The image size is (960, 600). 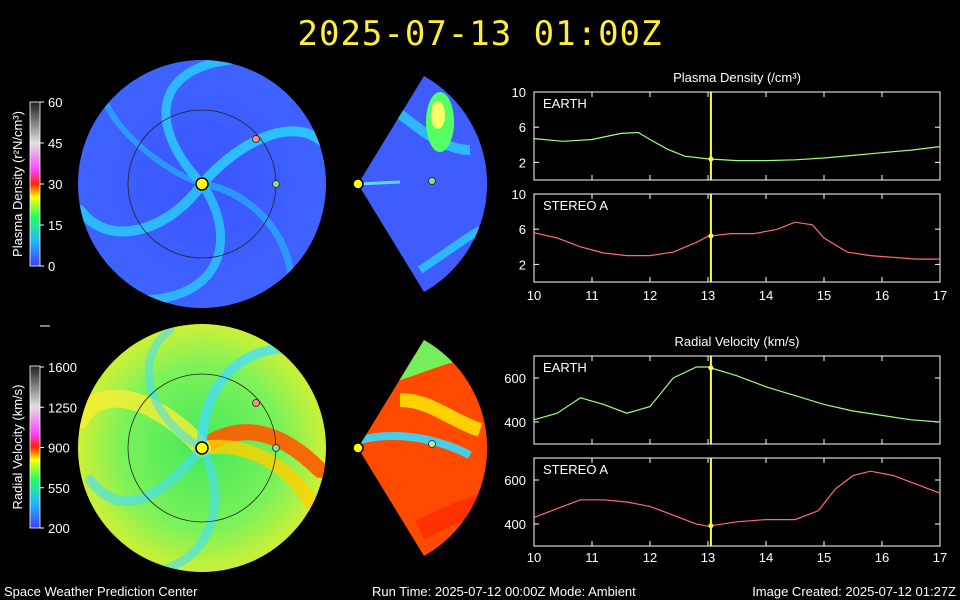 I want to click on velocity-ecliptic-disk, so click(x=202, y=448).